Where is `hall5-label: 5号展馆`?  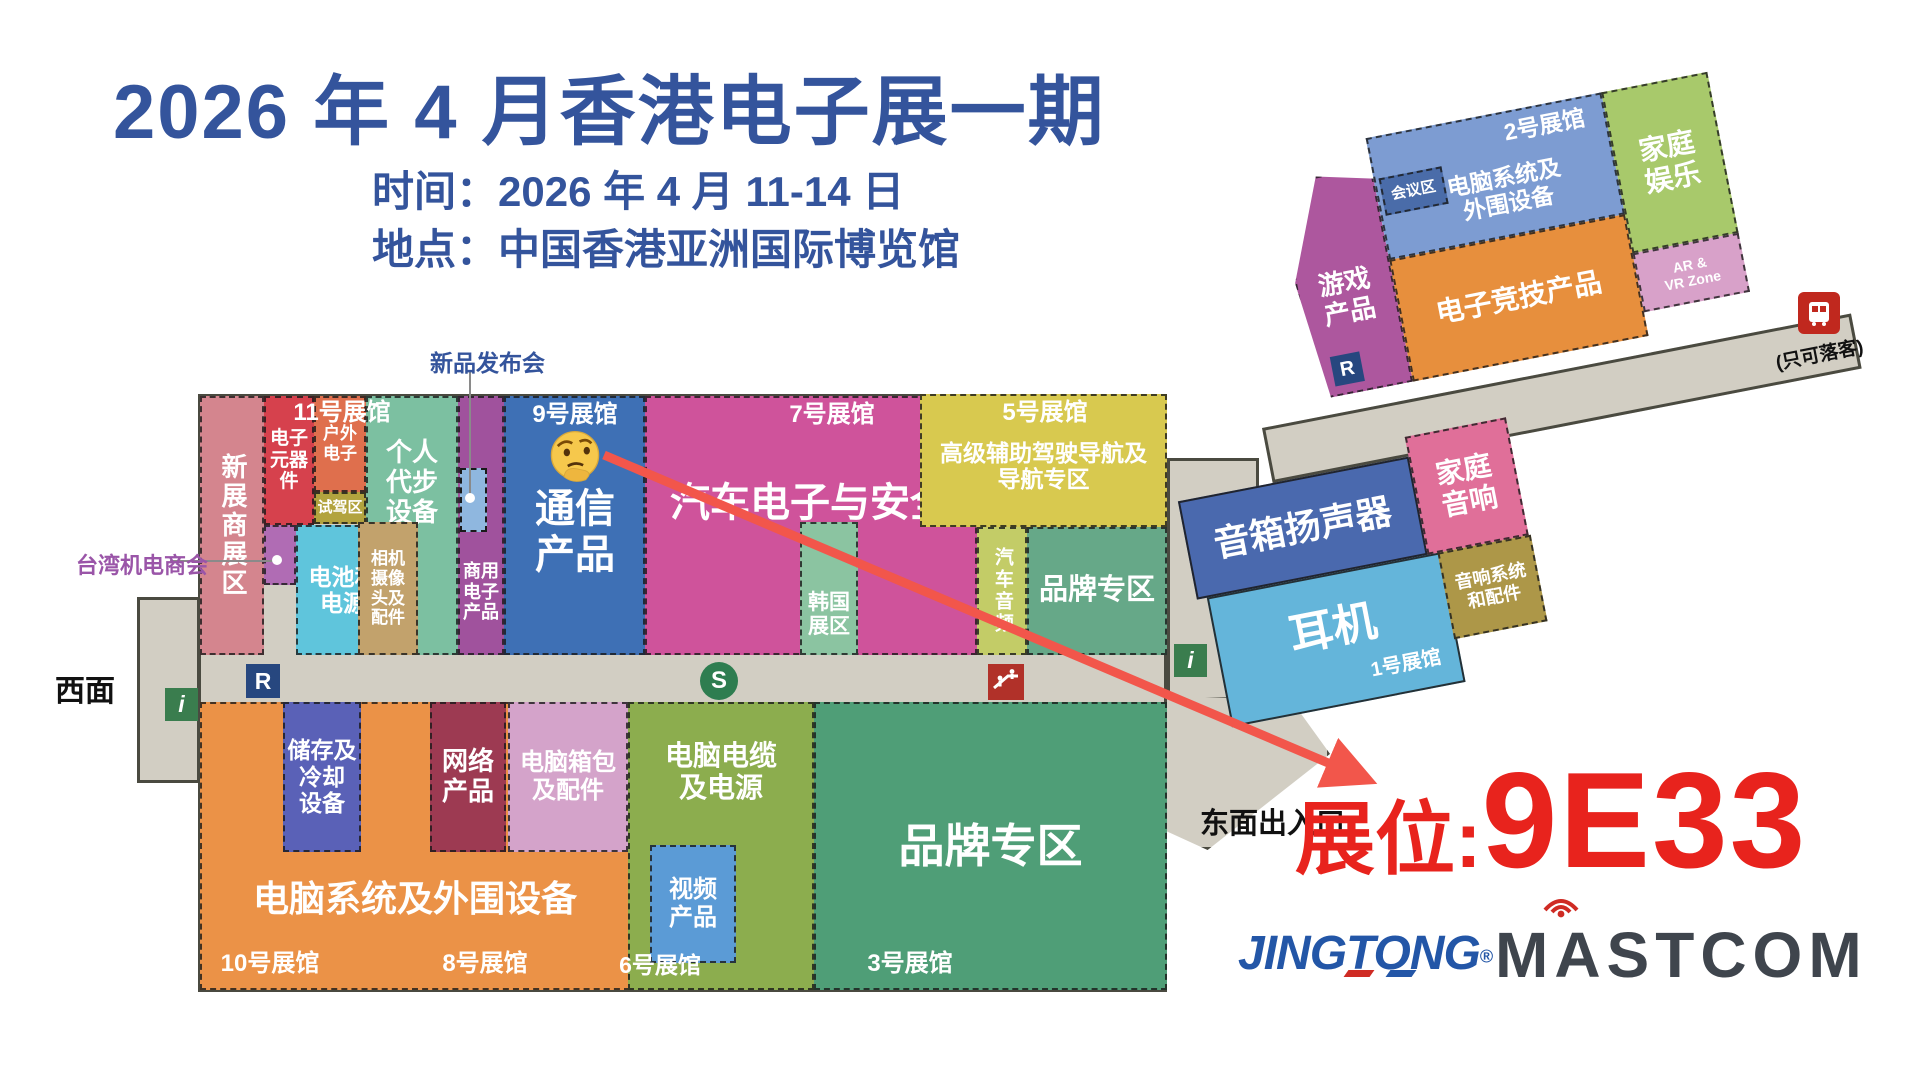 hall5-label: 5号展馆 is located at coordinates (1045, 412).